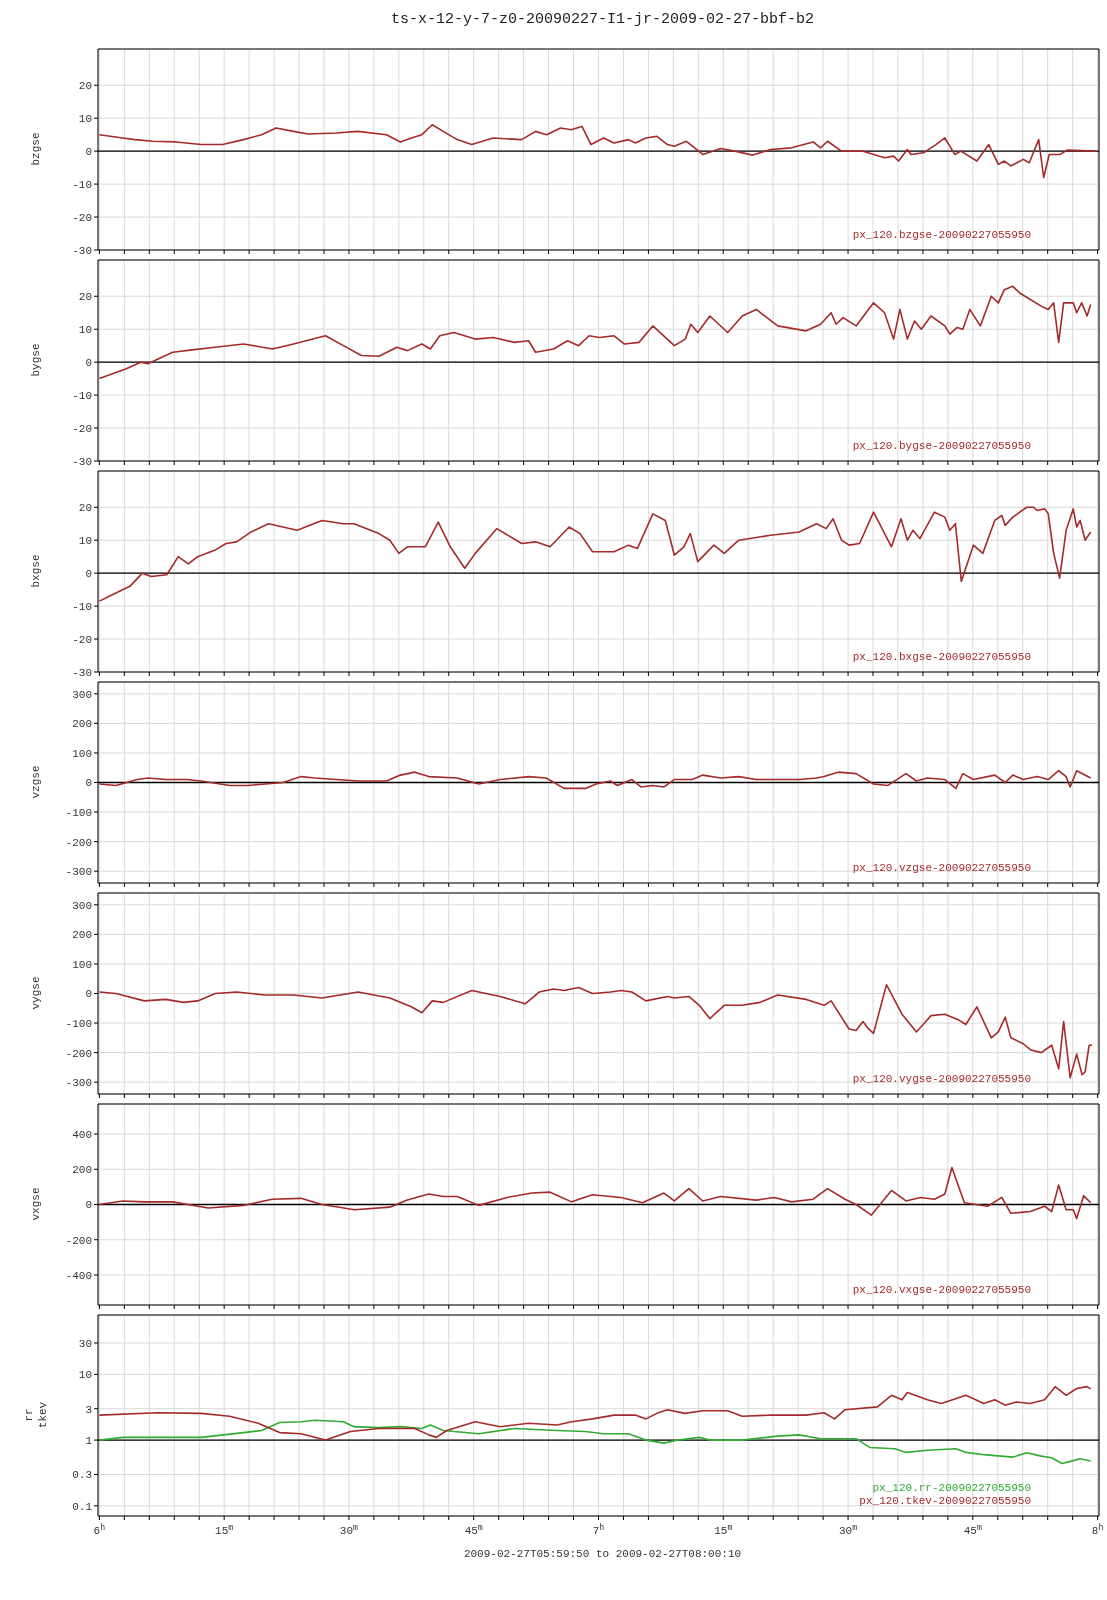 This screenshot has height=1600, width=1107. Describe the element at coordinates (941, 235) in the screenshot. I see `annotation: px_120.bzgse-20090227055950` at that location.